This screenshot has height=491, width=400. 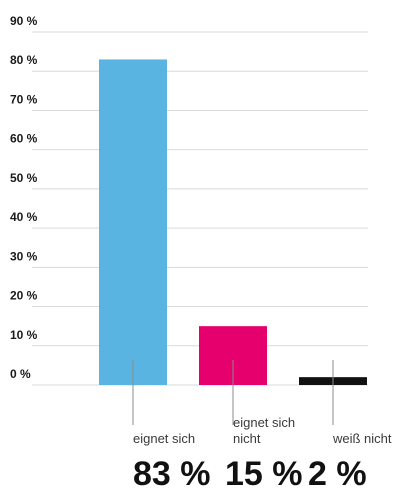 What do you see at coordinates (233, 392) in the screenshot?
I see `category-leader-lines` at bounding box center [233, 392].